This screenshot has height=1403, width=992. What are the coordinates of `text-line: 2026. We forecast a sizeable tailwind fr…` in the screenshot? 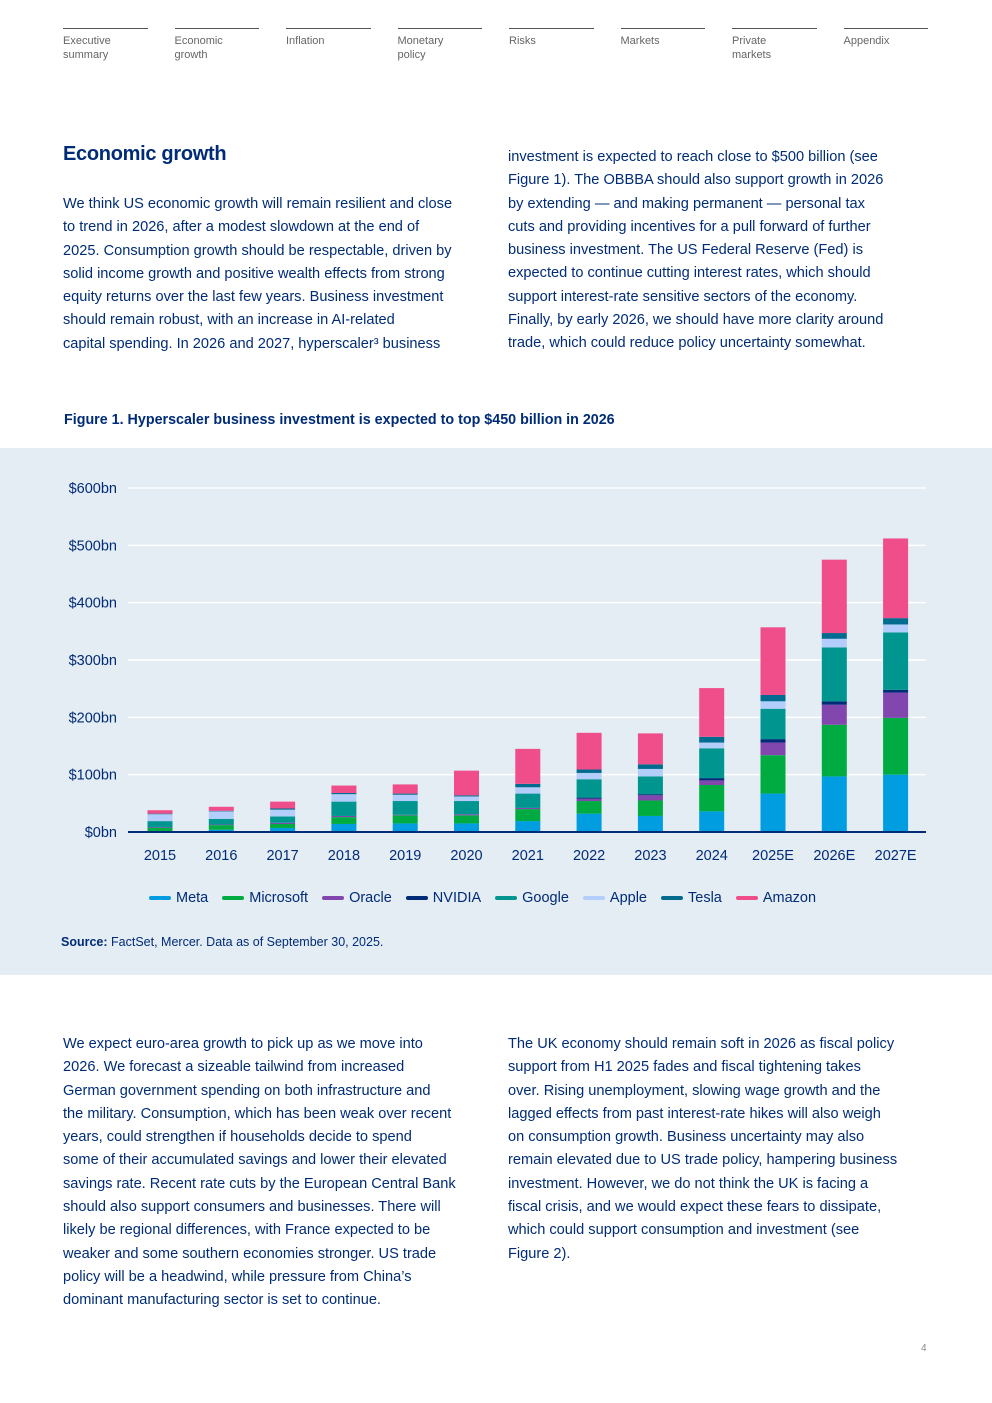 It's located at (234, 1067).